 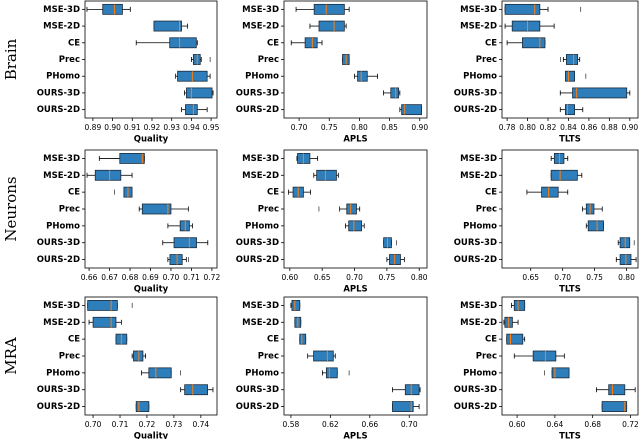 I want to click on x-tick-label: 0.71, so click(x=191, y=277).